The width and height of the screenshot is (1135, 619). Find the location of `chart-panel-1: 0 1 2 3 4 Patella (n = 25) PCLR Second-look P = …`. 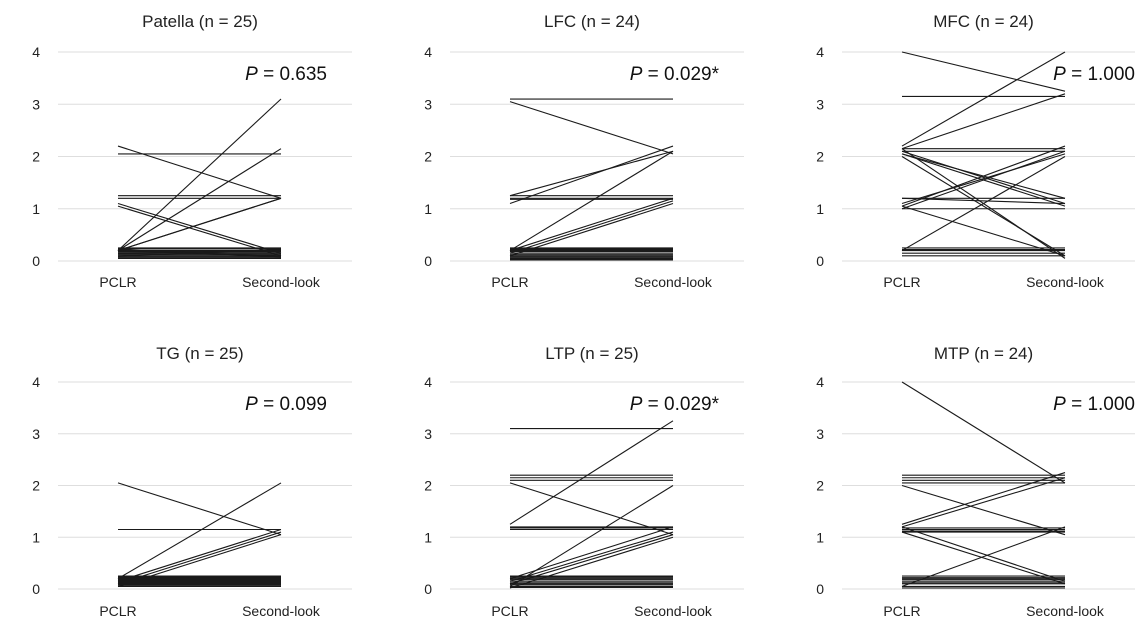

chart-panel-1: 0 1 2 3 4 Patella (n = 25) PCLR Second-look P = … is located at coordinates (192, 151).